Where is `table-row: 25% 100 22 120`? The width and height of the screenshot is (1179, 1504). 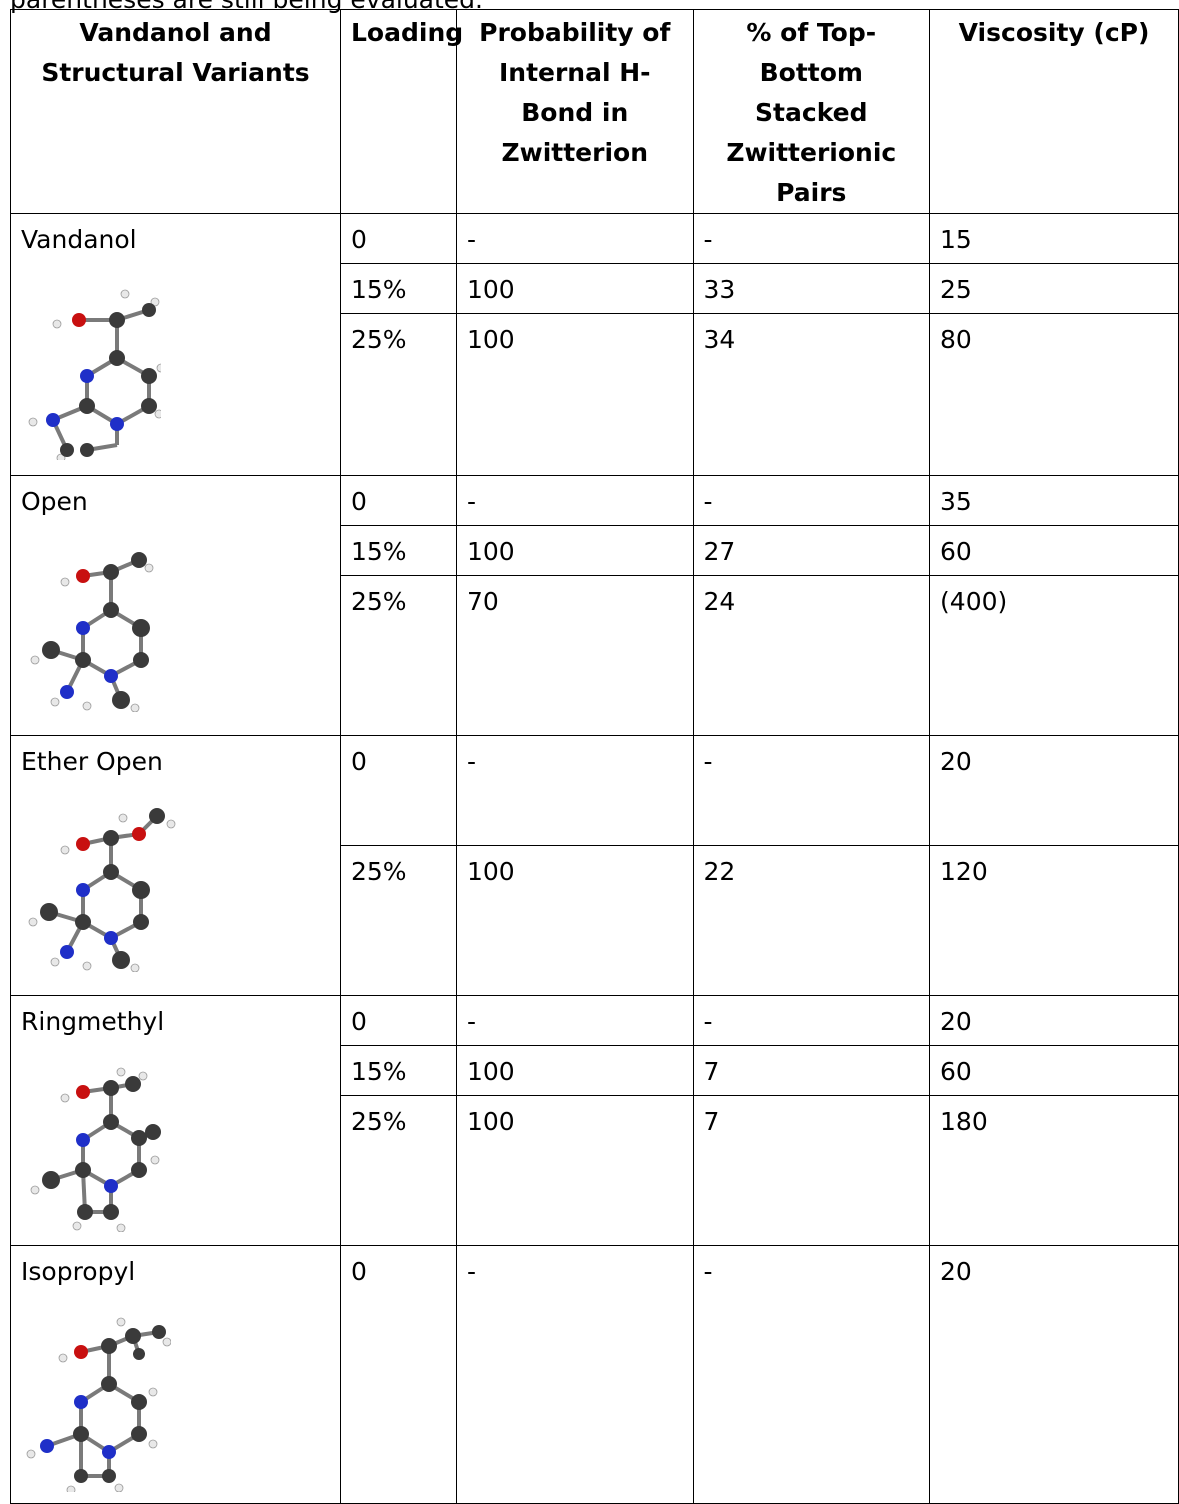
table-row: 25% 100 22 120 is located at coordinates (595, 920).